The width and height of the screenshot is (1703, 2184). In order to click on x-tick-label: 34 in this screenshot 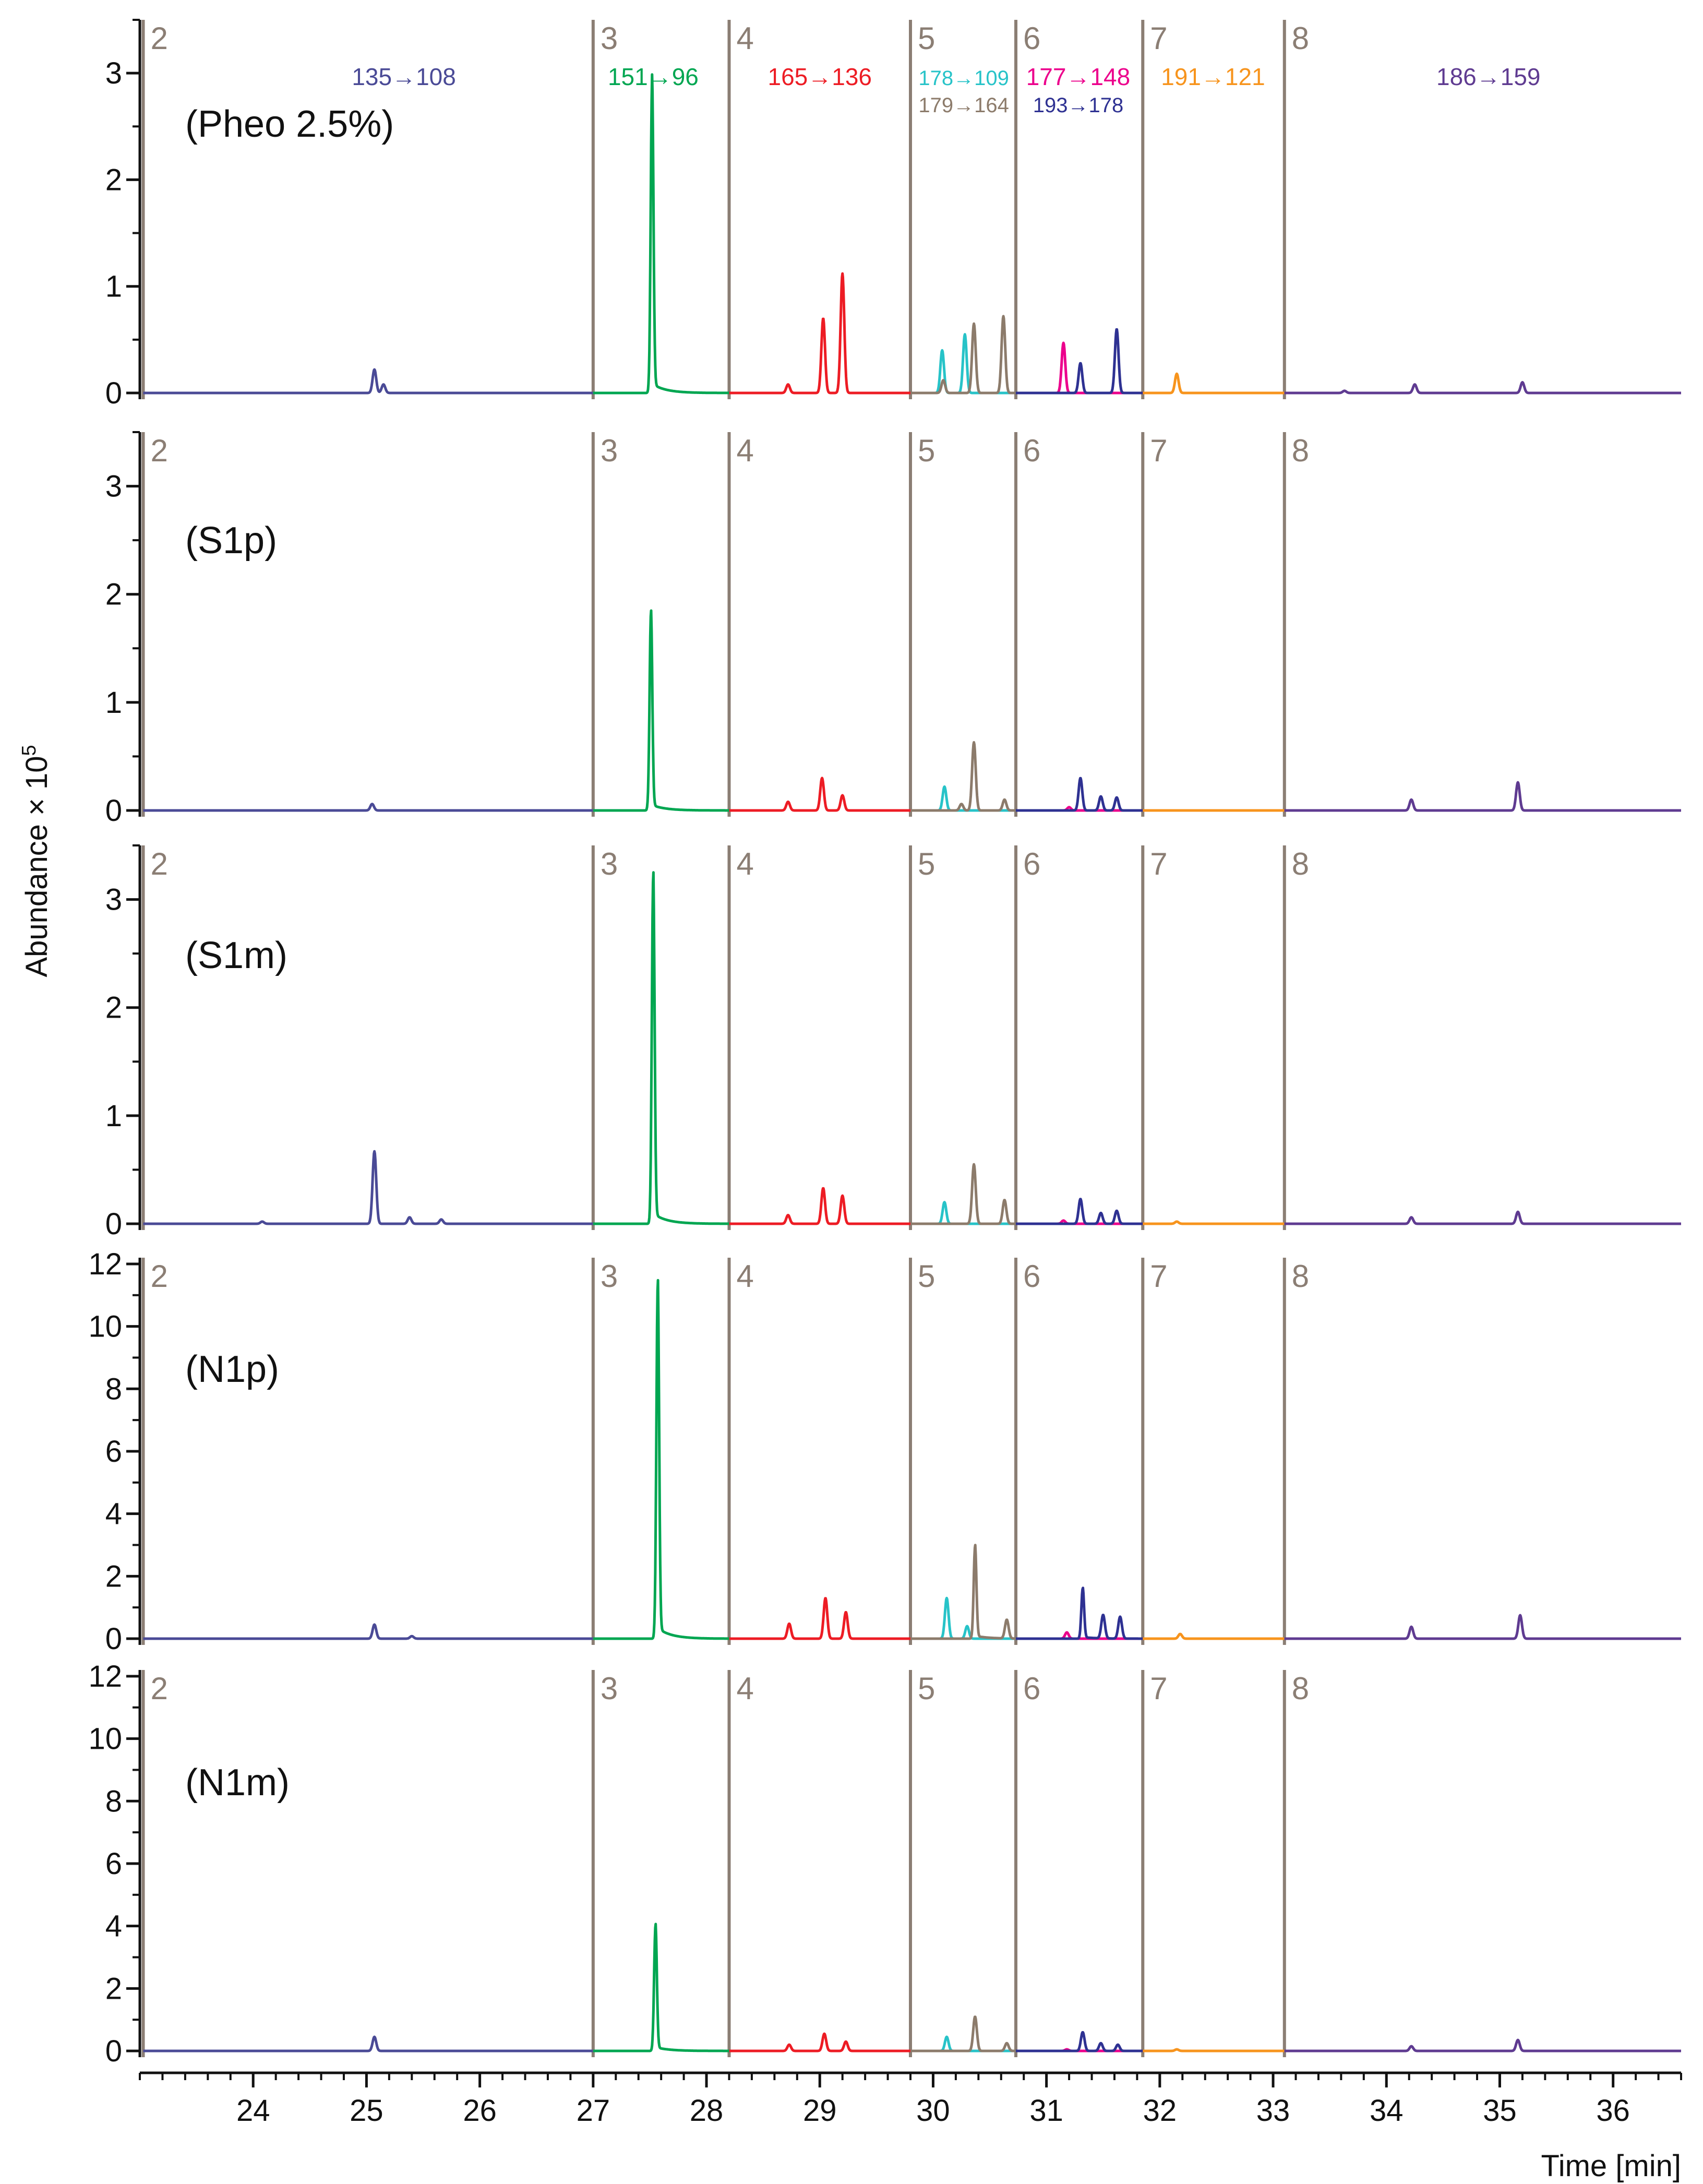, I will do `click(1387, 2111)`.